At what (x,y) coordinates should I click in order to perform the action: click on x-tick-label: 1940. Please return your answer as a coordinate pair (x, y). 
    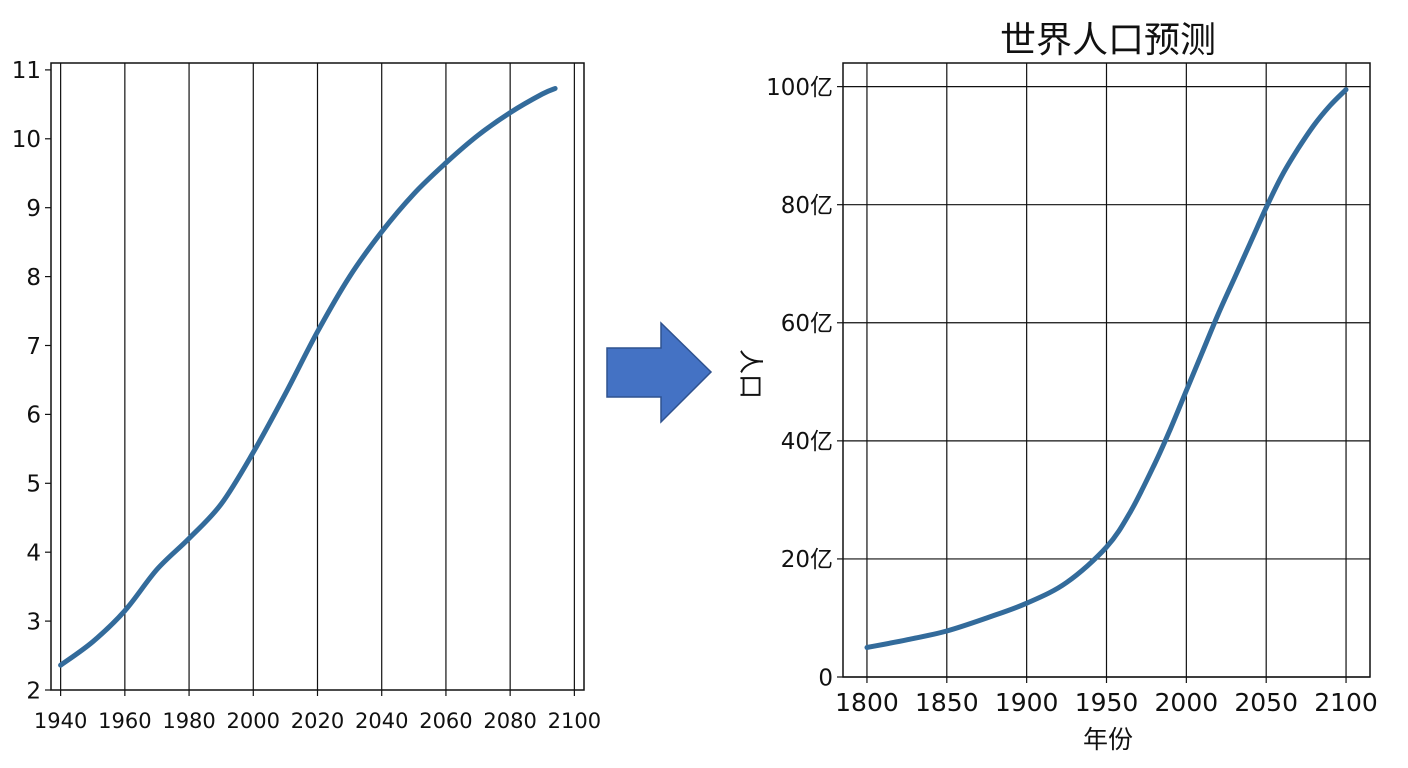
    Looking at the image, I should click on (60, 721).